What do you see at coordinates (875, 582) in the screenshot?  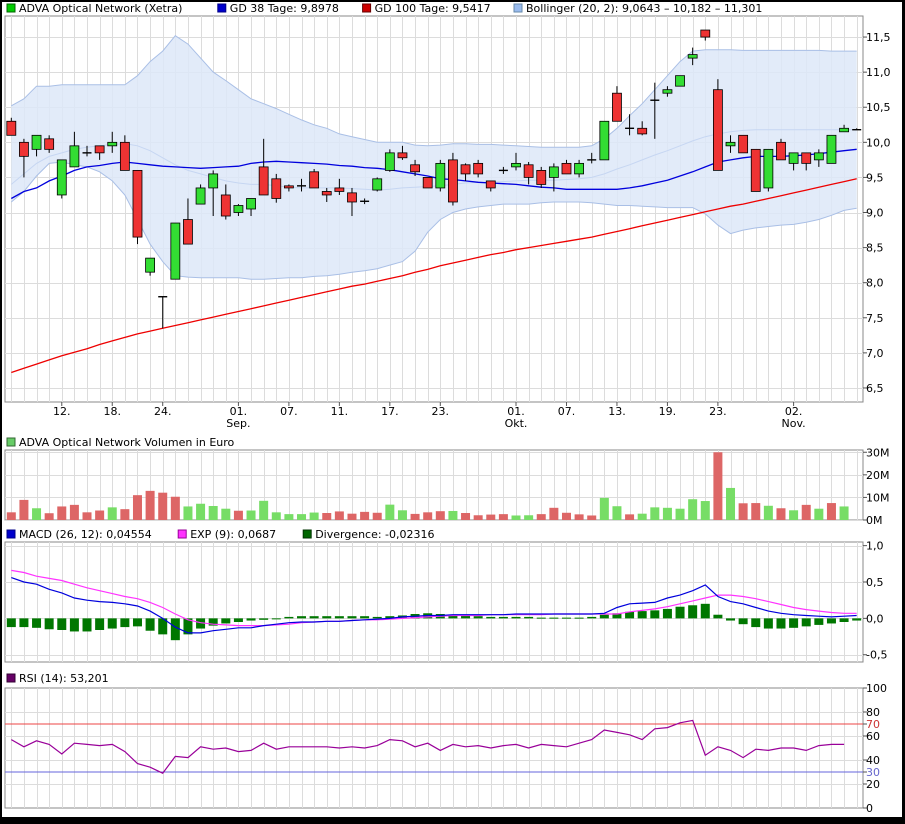 I see `macd-ytick-label: 0,5` at bounding box center [875, 582].